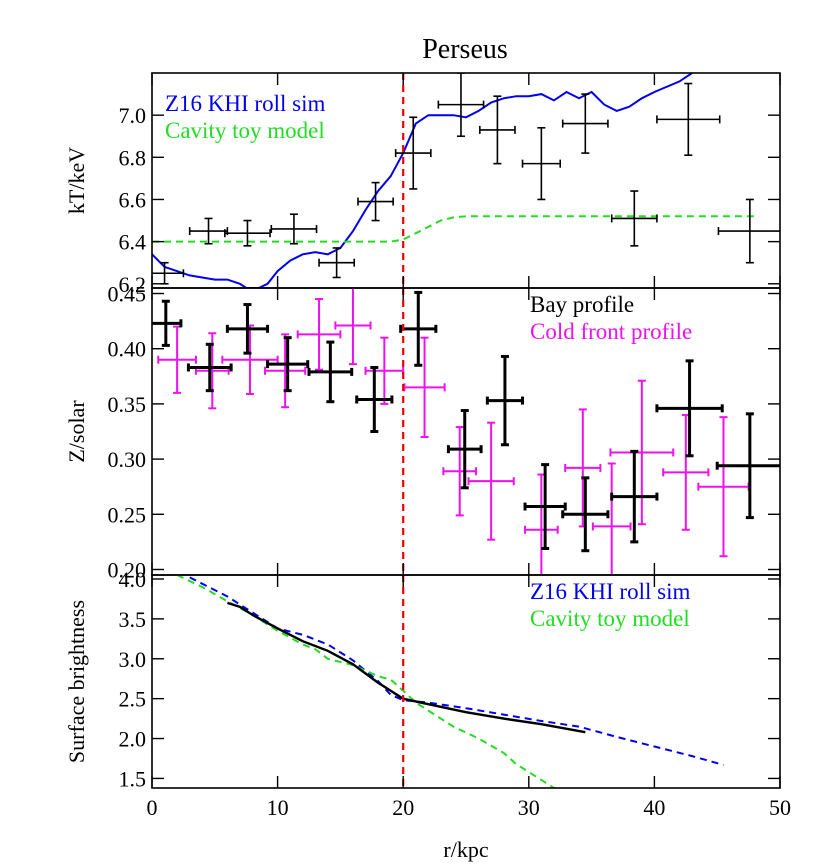 This screenshot has width=830, height=865. I want to click on temperature-ylabel: kT/keV, so click(76, 180).